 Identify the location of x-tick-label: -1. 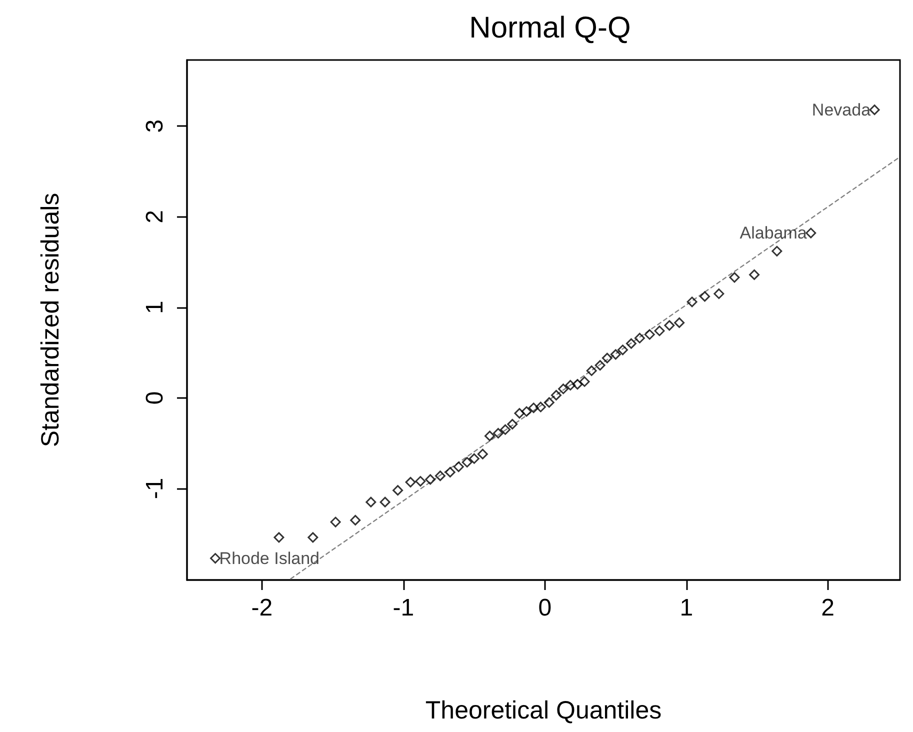
(403, 608).